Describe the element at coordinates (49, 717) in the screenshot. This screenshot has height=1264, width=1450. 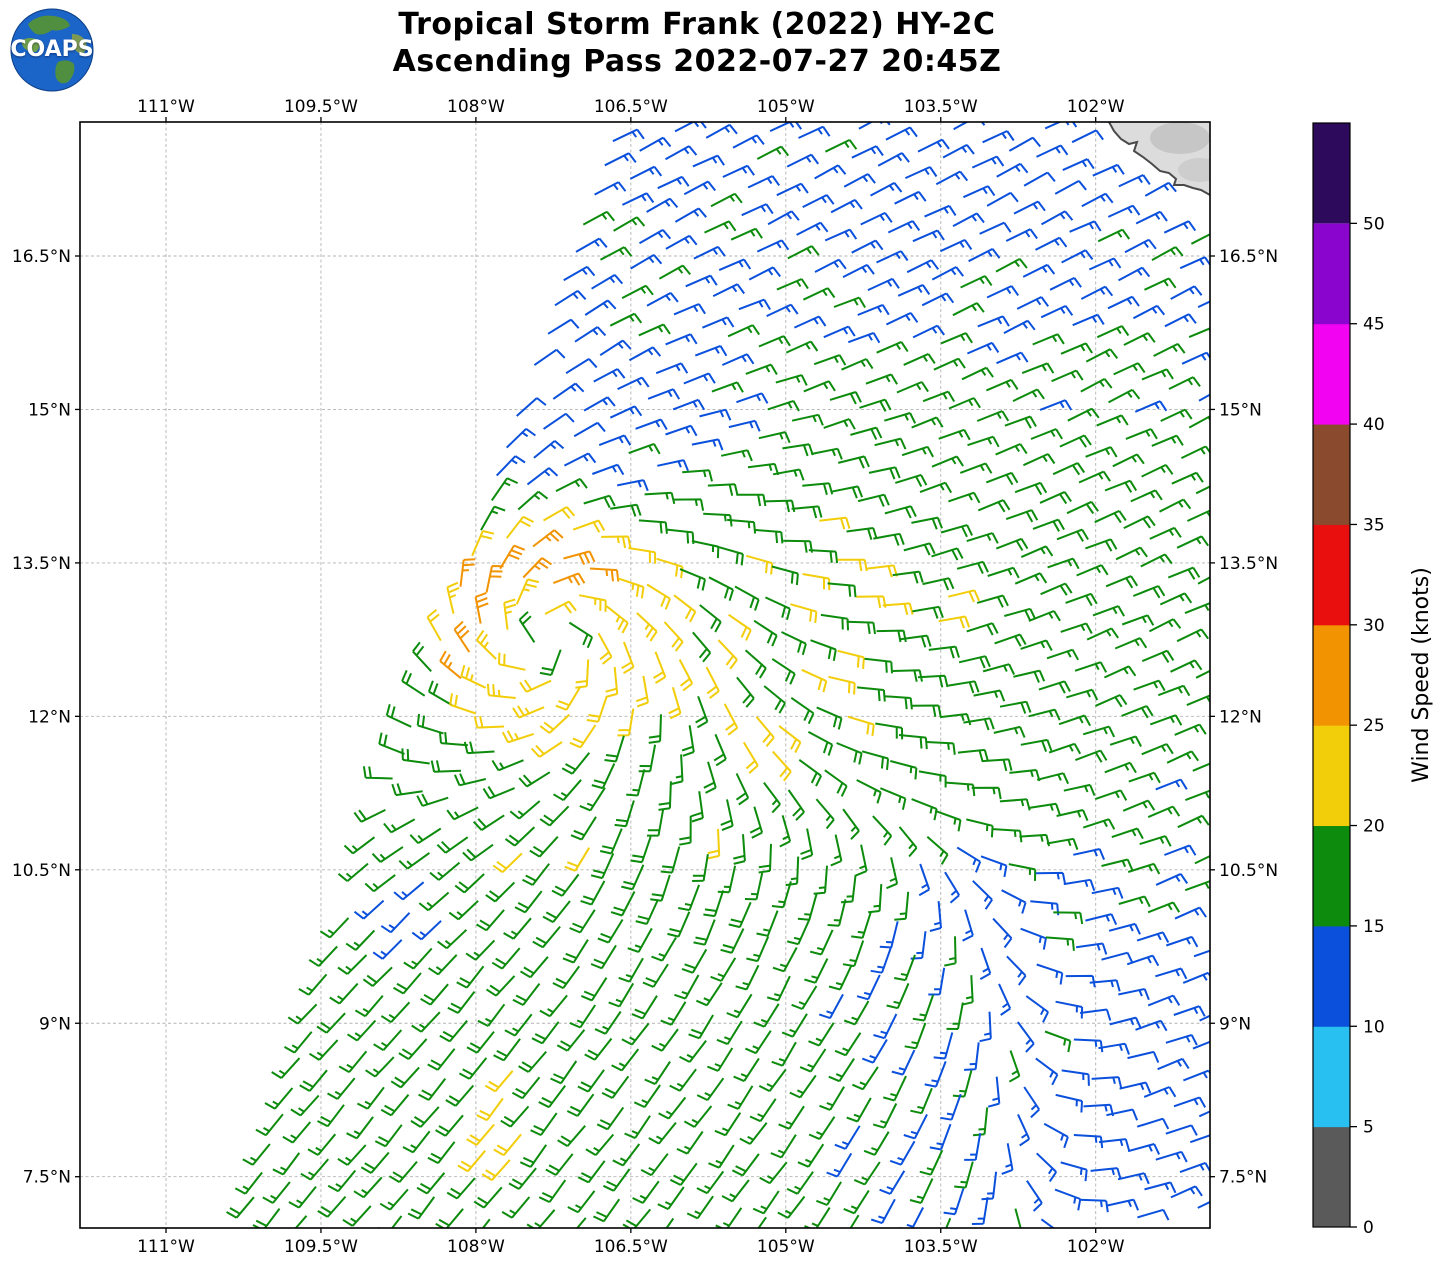
I see `y-tick-label: 12°N` at that location.